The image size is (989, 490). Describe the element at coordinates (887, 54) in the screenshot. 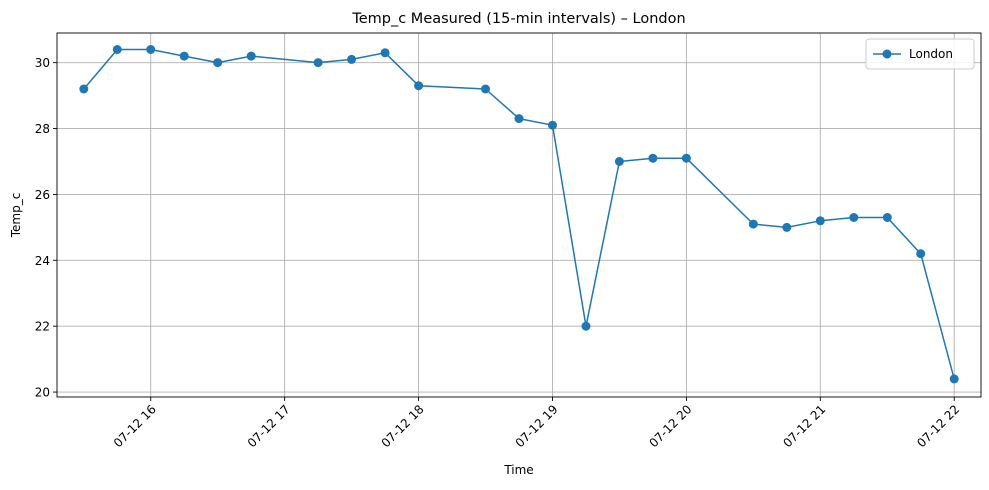

I see `legend-marker-swatch` at that location.